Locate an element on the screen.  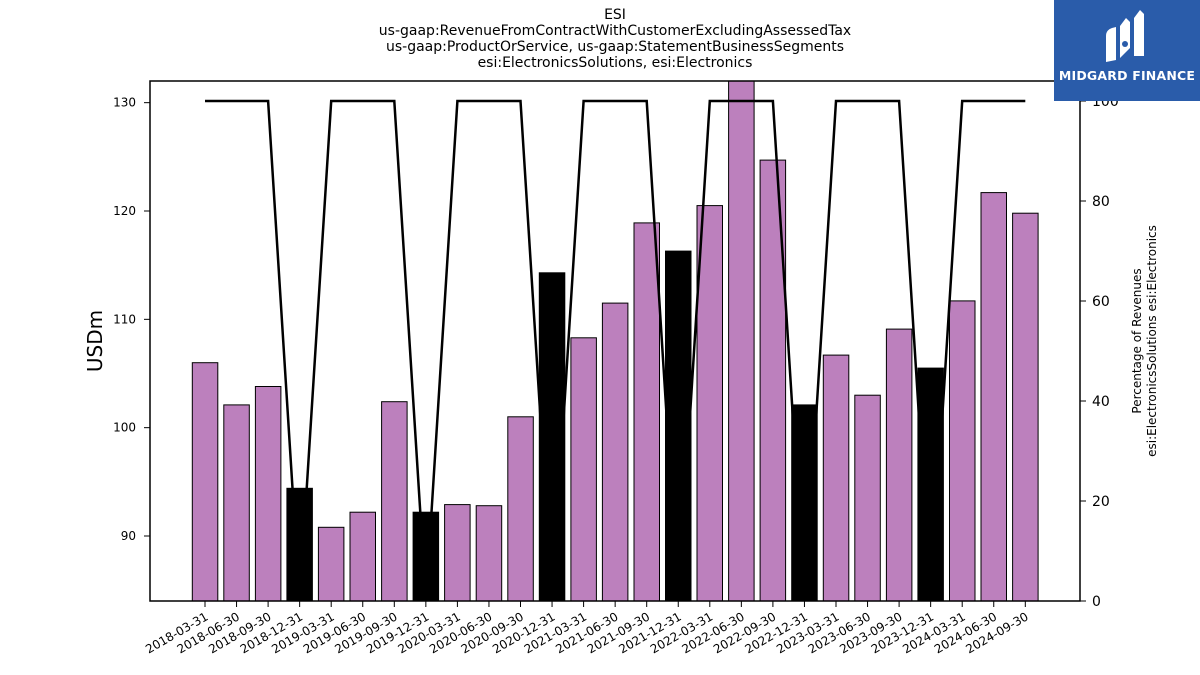
y-axis-right-label-line1: Percentage of Revenues is located at coordinates (1137, 340).